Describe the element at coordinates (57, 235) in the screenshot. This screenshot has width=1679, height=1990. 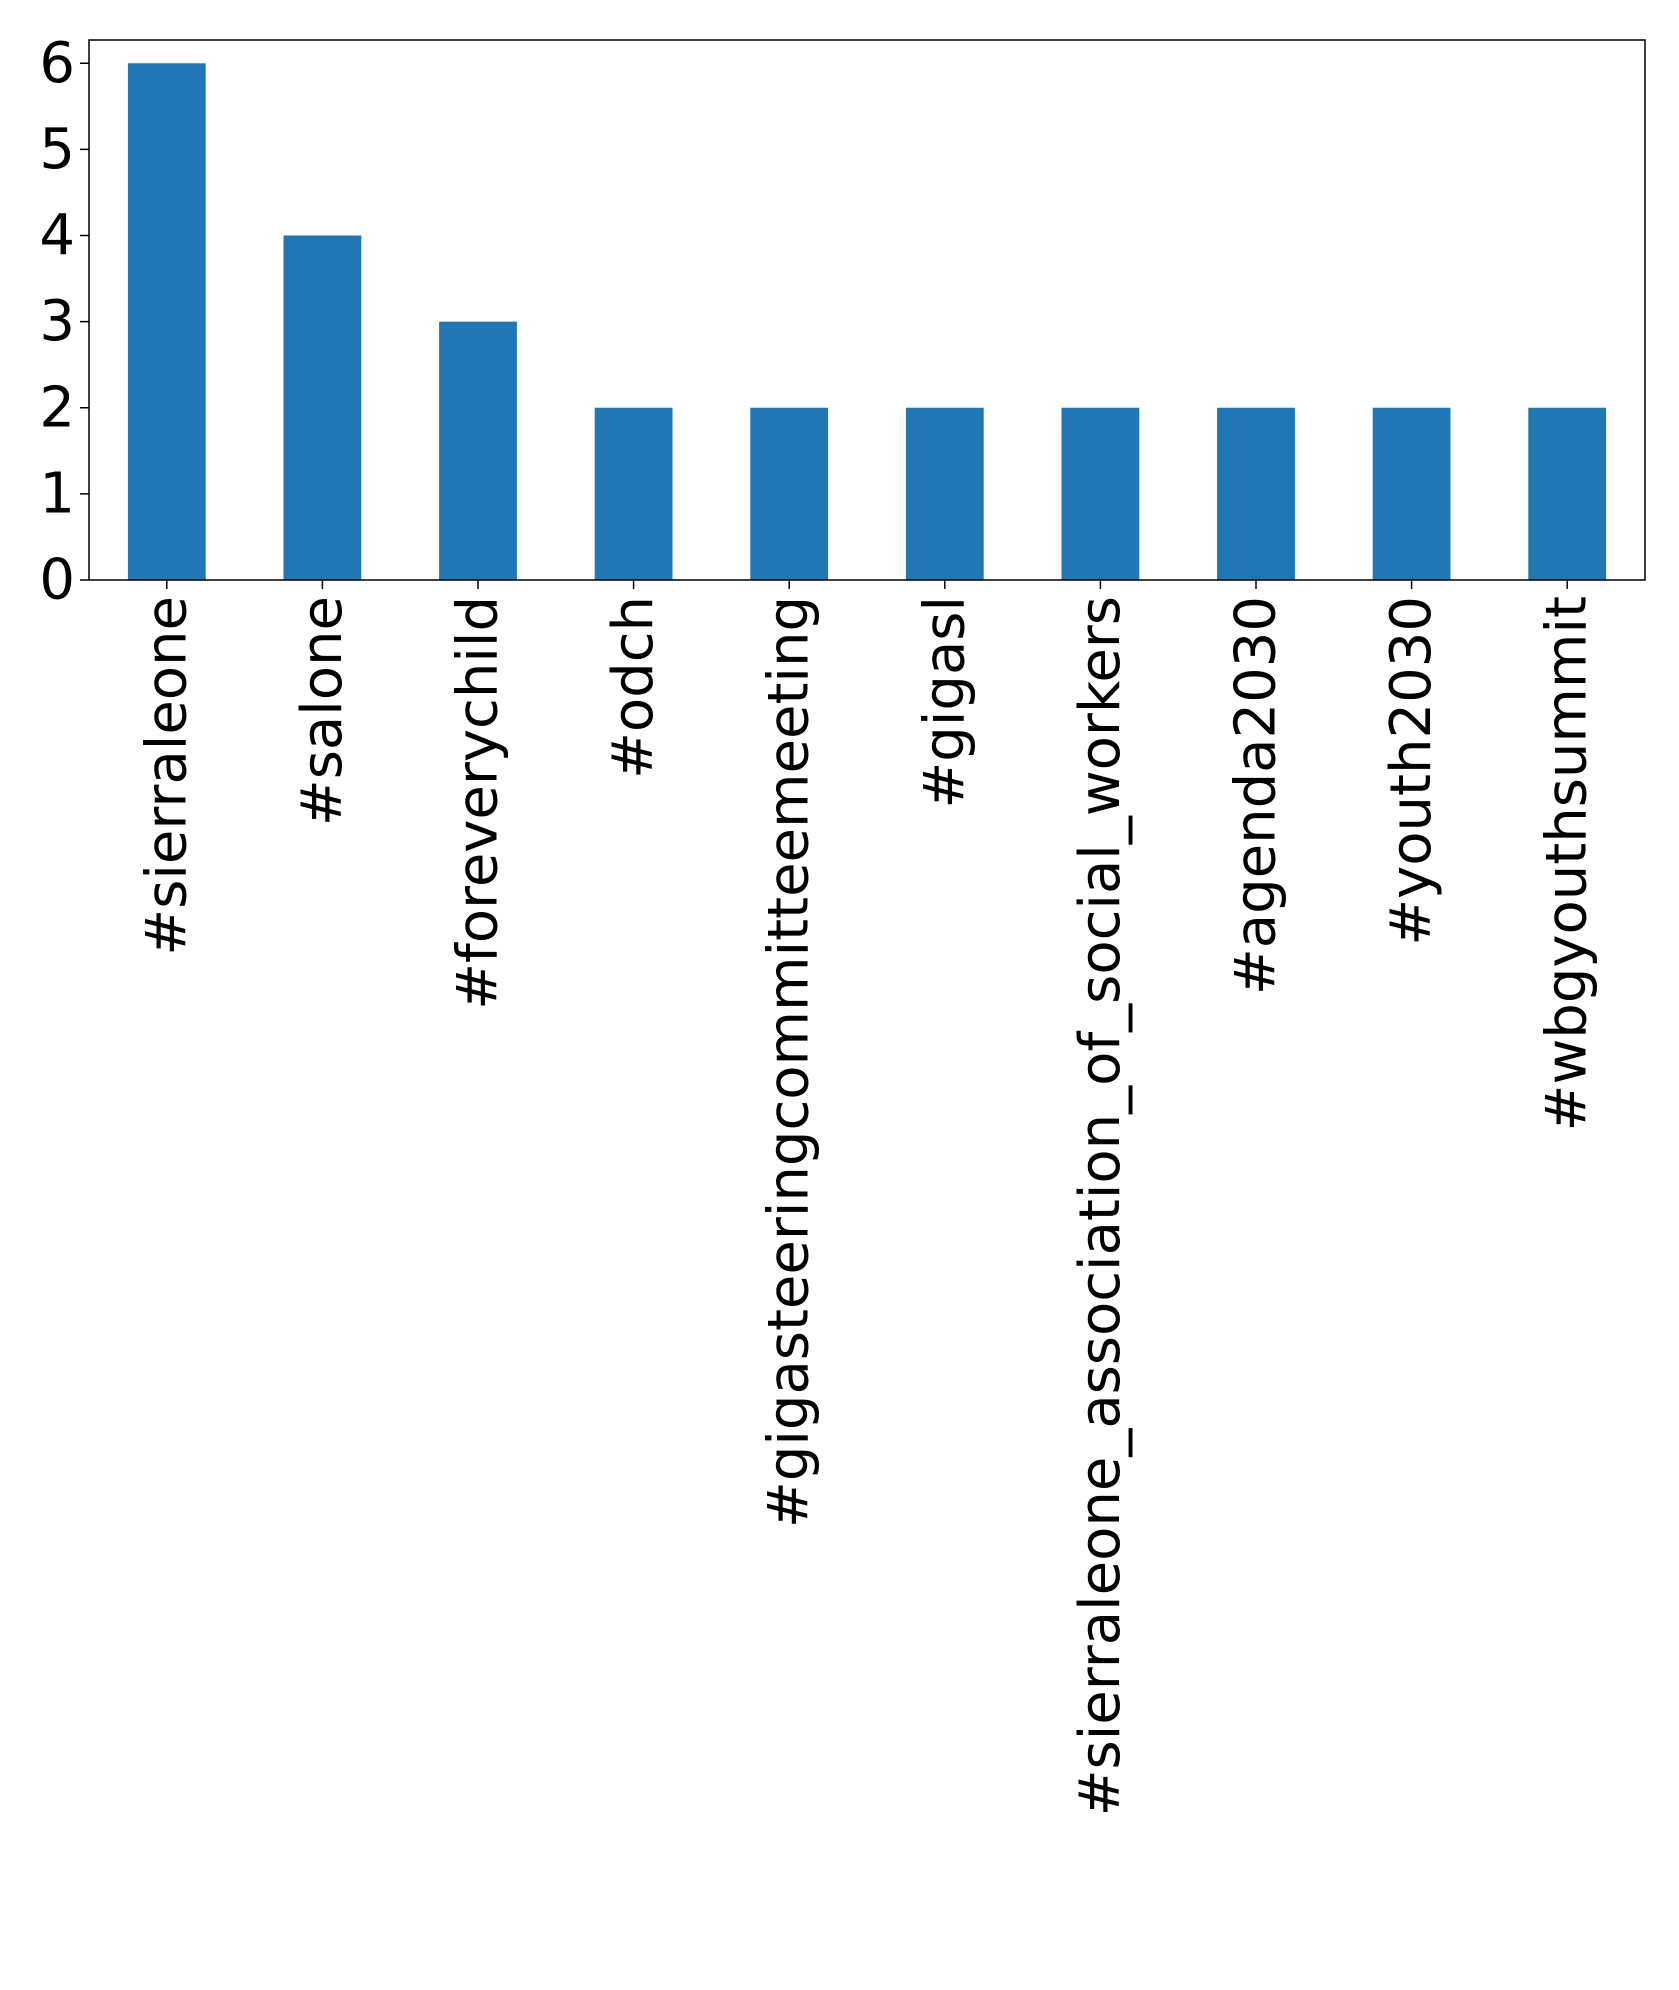
I see `y-tick-label: 4` at that location.